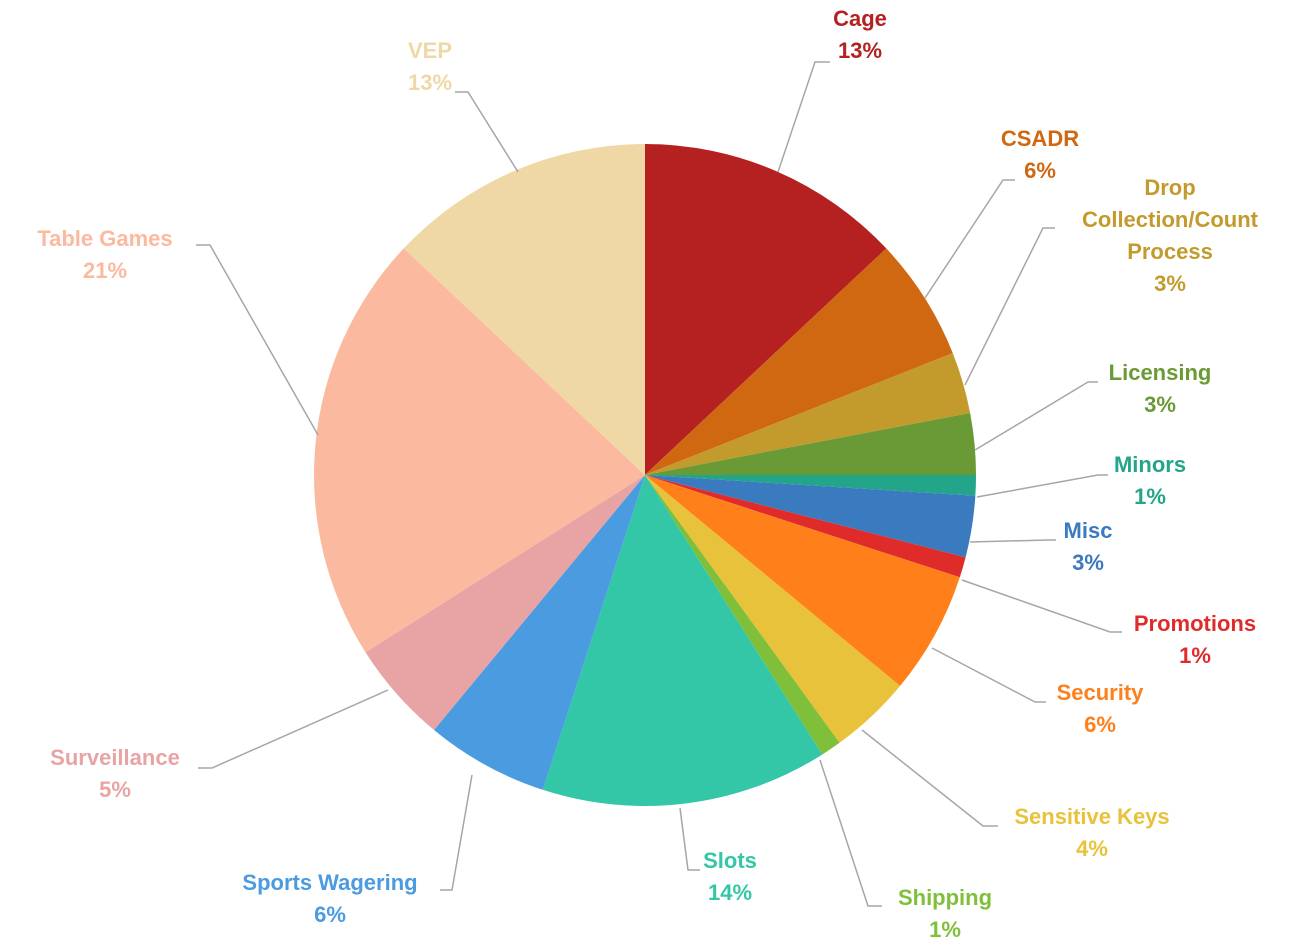 The height and width of the screenshot is (946, 1309). What do you see at coordinates (1150, 481) in the screenshot?
I see `data-label: Minors 1%` at bounding box center [1150, 481].